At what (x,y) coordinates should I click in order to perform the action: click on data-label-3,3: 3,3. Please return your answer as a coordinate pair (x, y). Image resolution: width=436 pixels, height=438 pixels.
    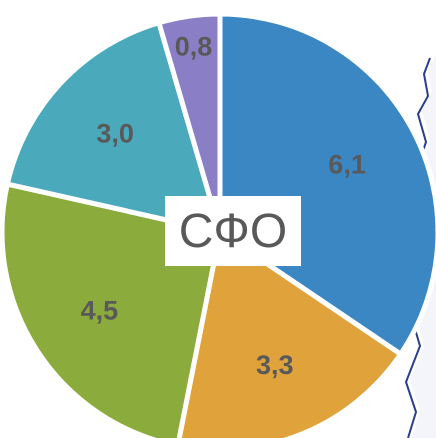
    Looking at the image, I should click on (275, 365).